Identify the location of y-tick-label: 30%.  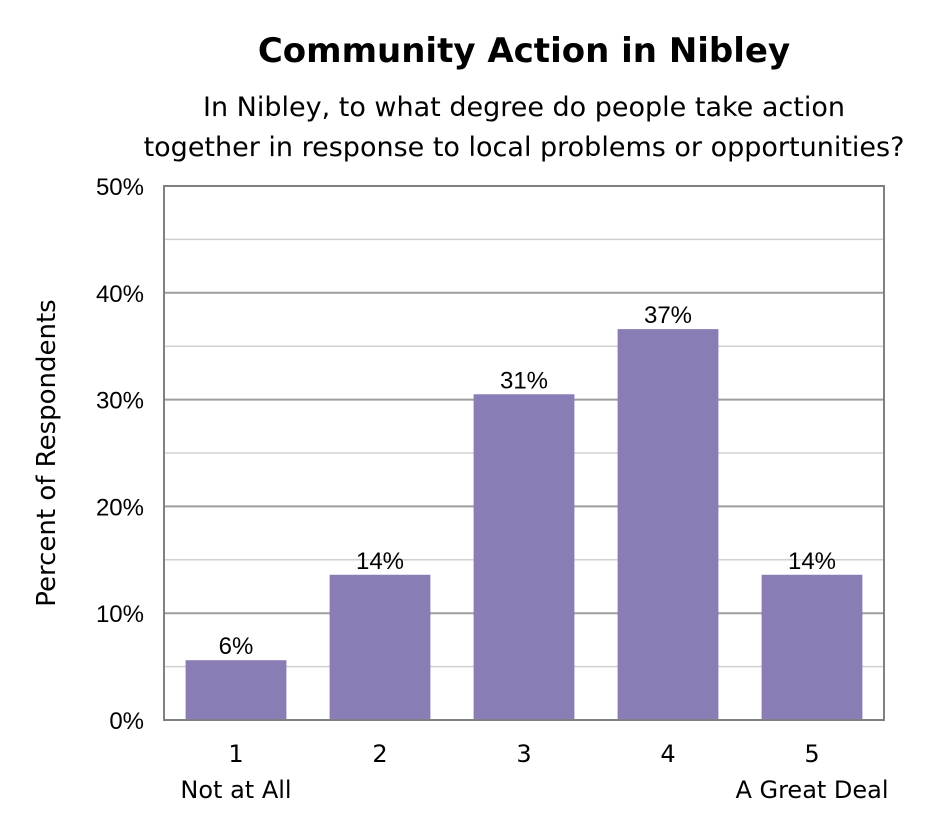
(120, 401).